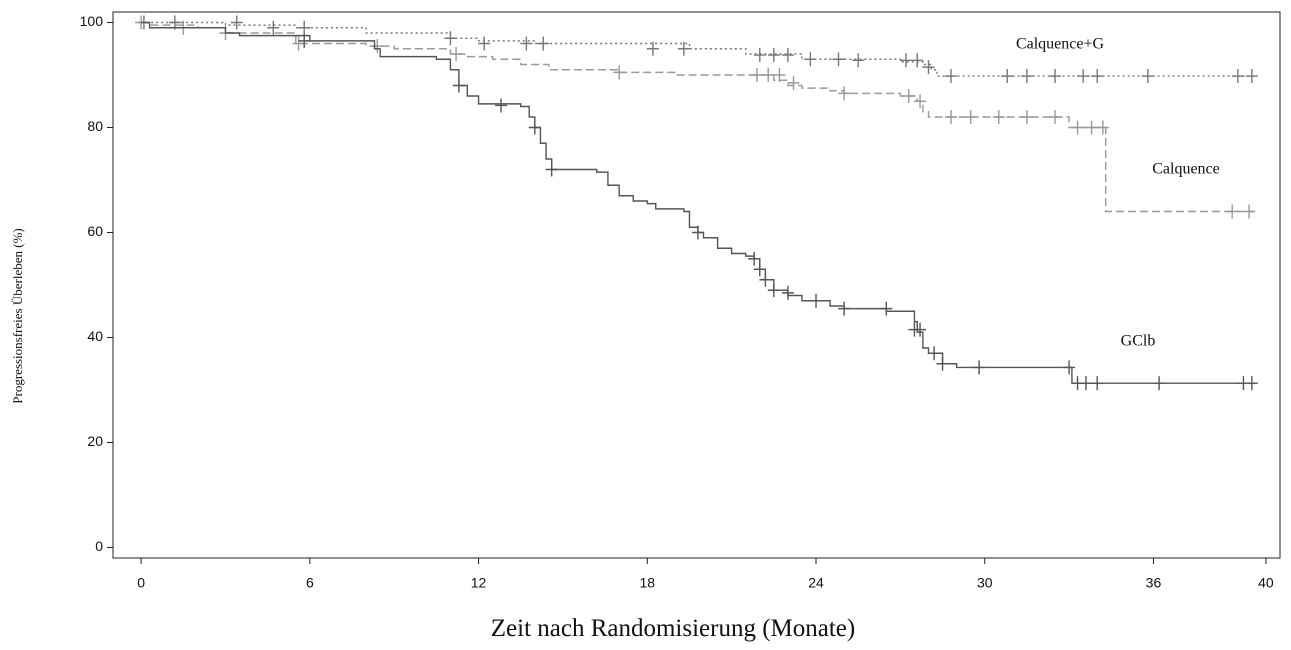 The height and width of the screenshot is (650, 1291). I want to click on x-tick-label: 36, so click(1154, 583).